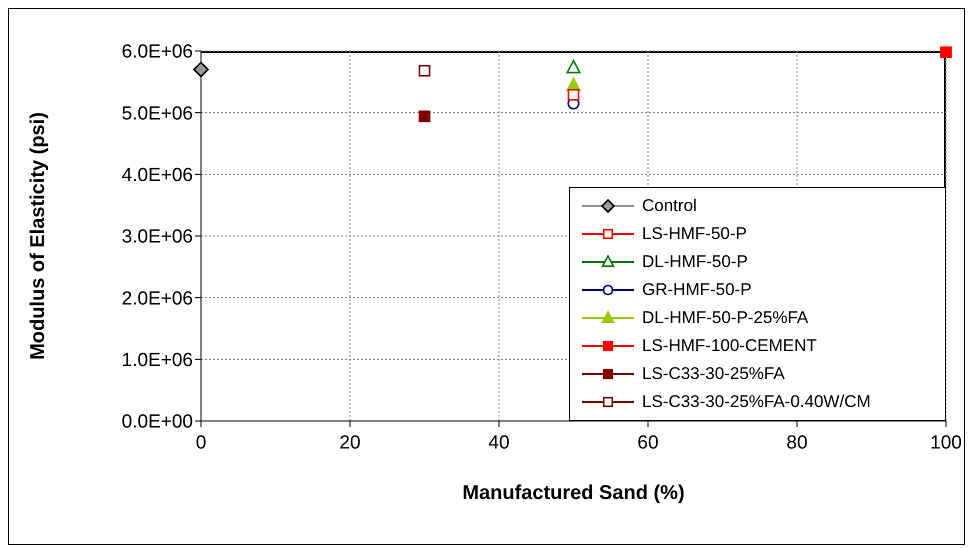 This screenshot has height=548, width=971. What do you see at coordinates (157, 52) in the screenshot?
I see `y-tick-label: 6.0E+06` at bounding box center [157, 52].